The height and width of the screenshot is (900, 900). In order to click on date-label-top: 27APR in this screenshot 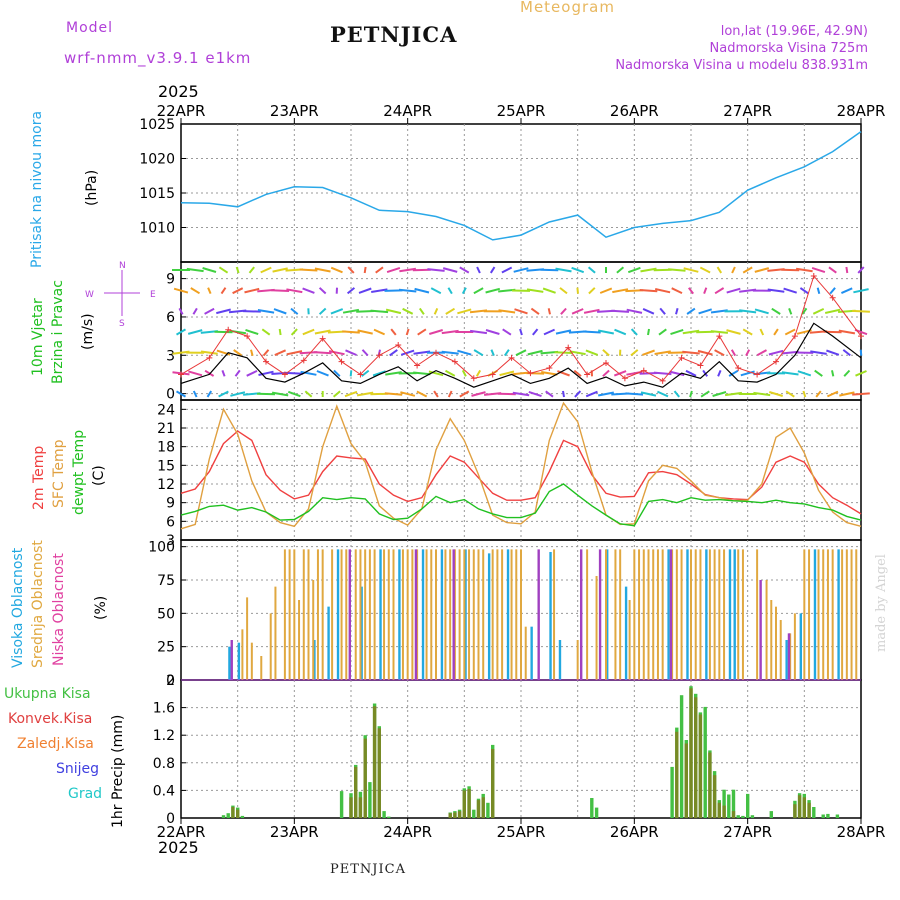, I will do `click(747, 111)`.